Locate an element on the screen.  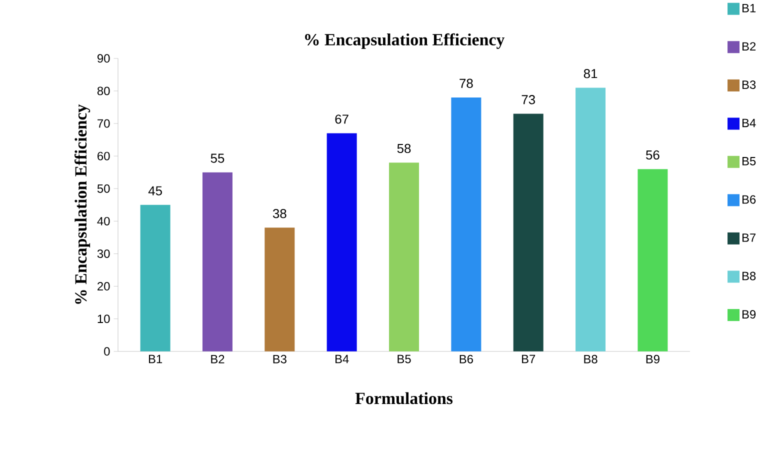
x-tick-label: B1 is located at coordinates (155, 358).